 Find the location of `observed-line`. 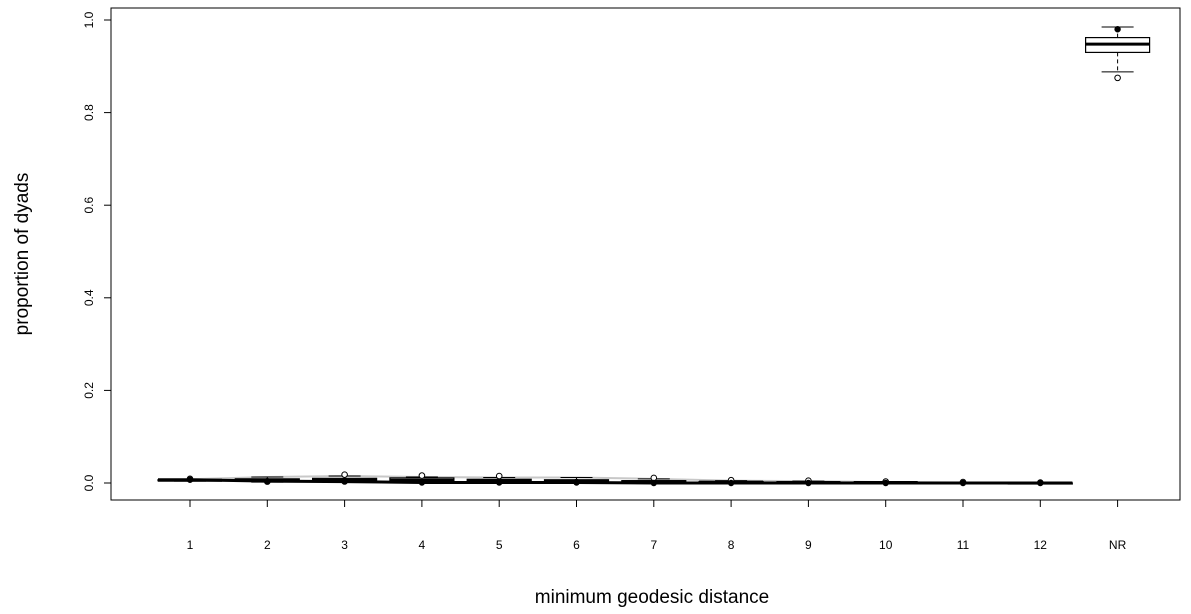

observed-line is located at coordinates (615, 481).